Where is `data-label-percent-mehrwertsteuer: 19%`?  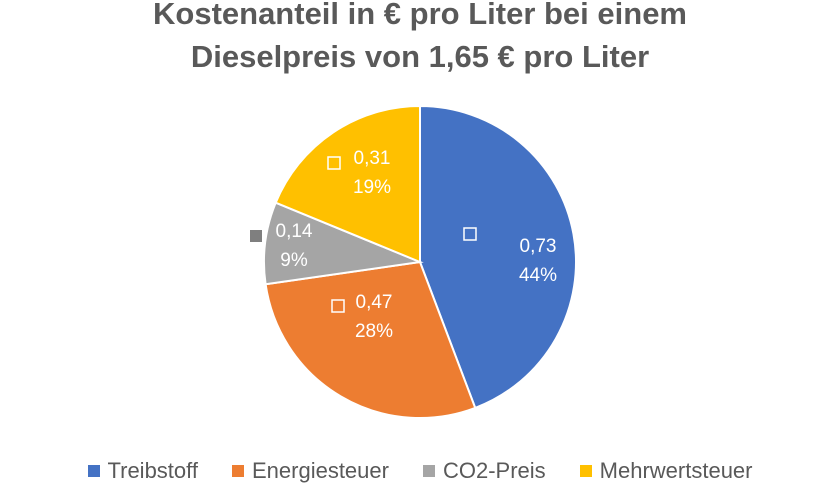
data-label-percent-mehrwertsteuer: 19% is located at coordinates (372, 187).